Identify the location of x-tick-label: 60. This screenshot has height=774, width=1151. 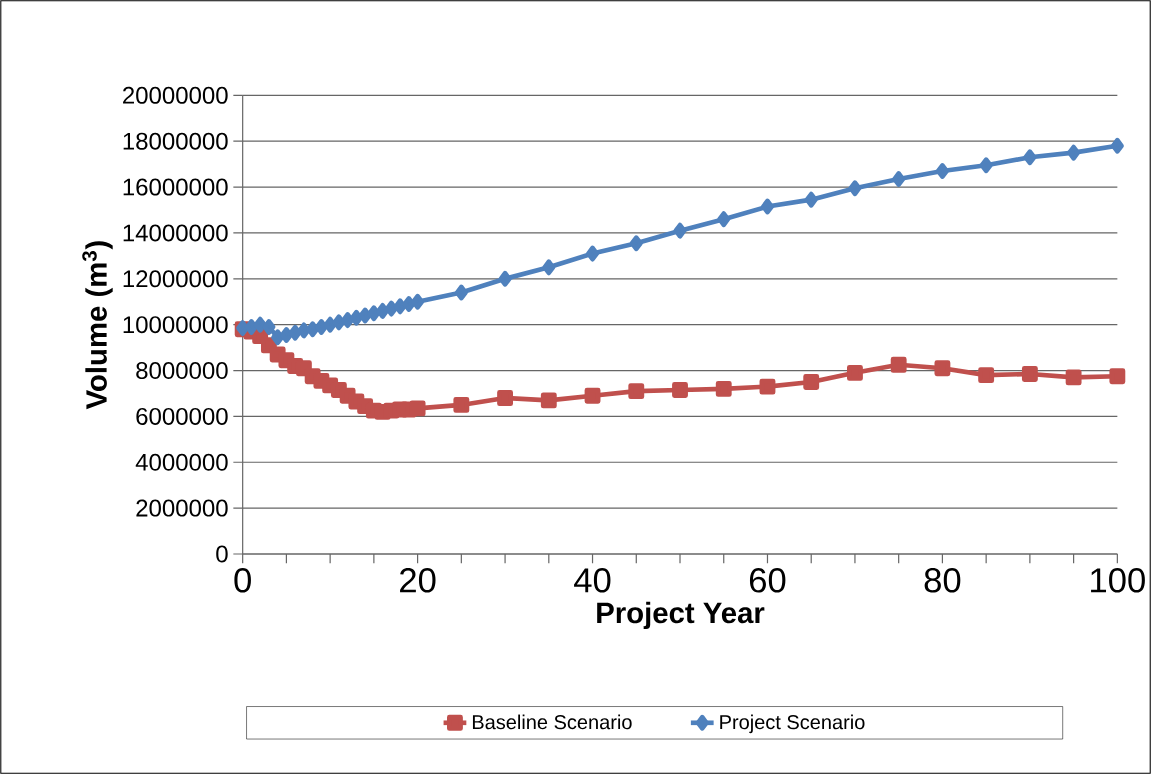
(767, 580).